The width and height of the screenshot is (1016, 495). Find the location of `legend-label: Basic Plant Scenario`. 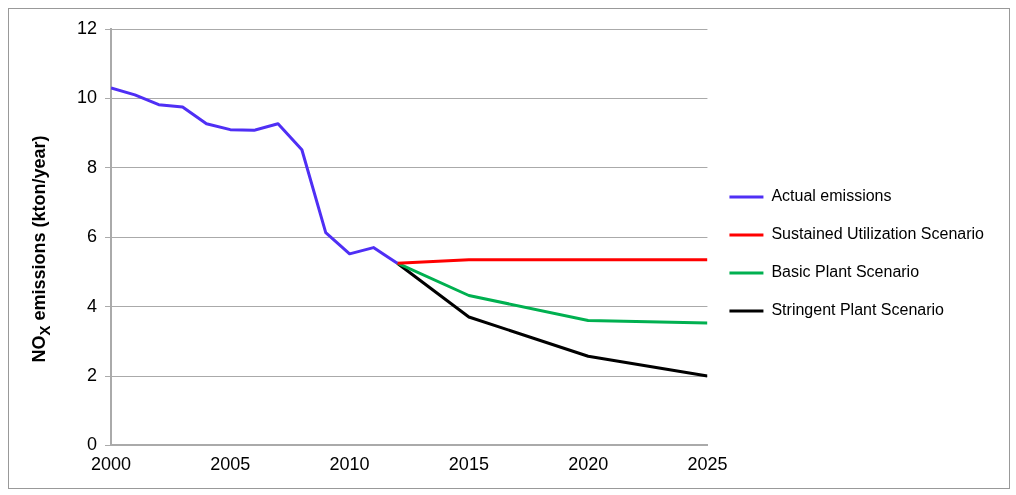

legend-label: Basic Plant Scenario is located at coordinates (845, 272).